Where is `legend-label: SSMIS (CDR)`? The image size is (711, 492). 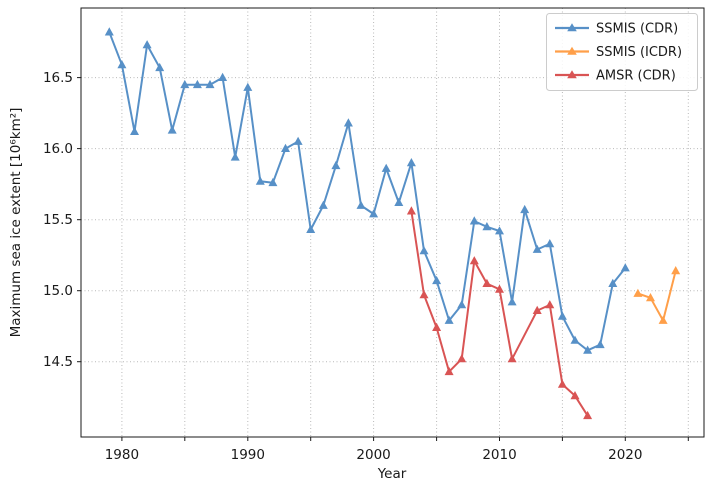
legend-label: SSMIS (CDR) is located at coordinates (637, 29).